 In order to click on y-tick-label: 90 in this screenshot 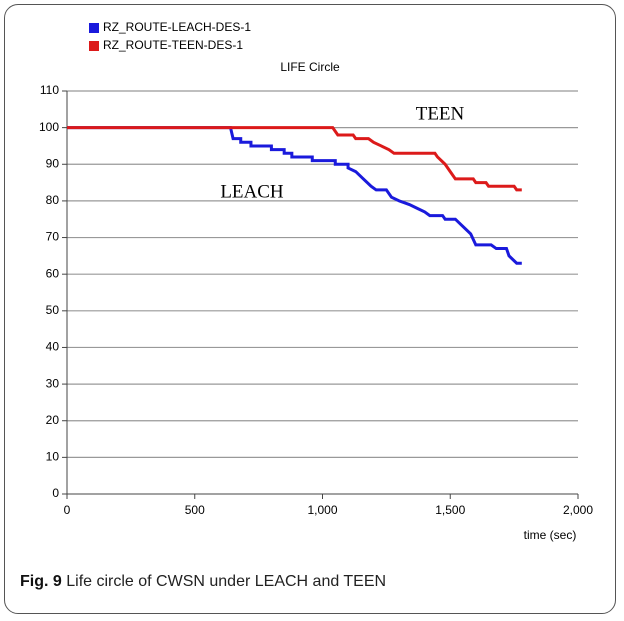, I will do `click(53, 163)`.